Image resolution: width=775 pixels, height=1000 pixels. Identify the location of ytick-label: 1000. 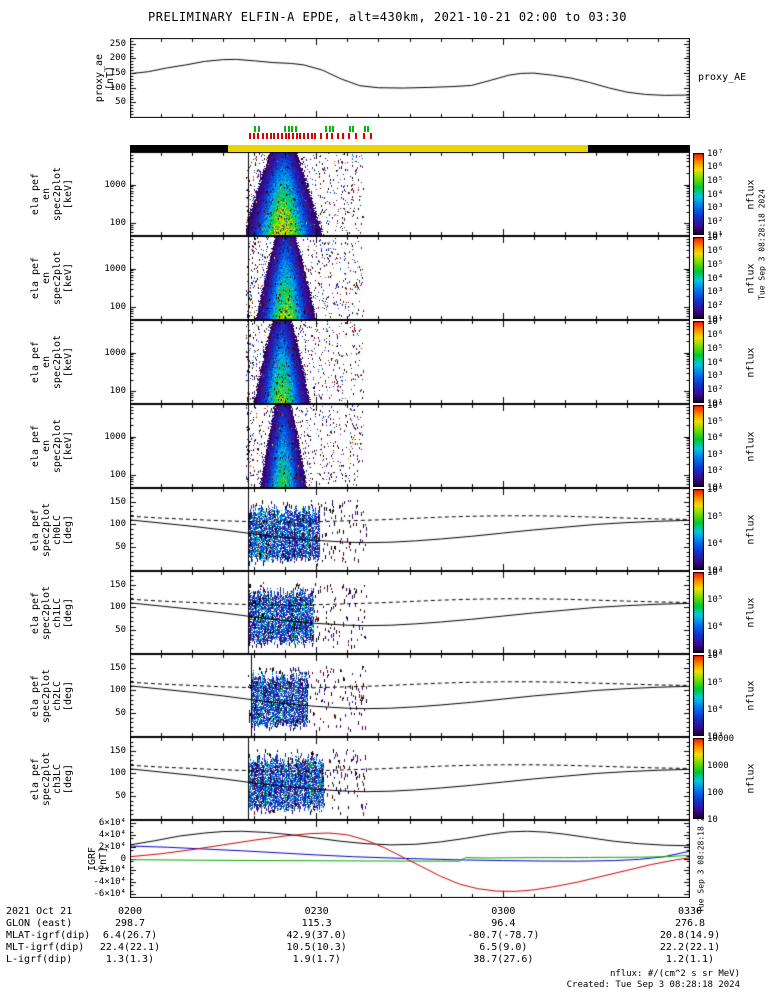
(115, 268).